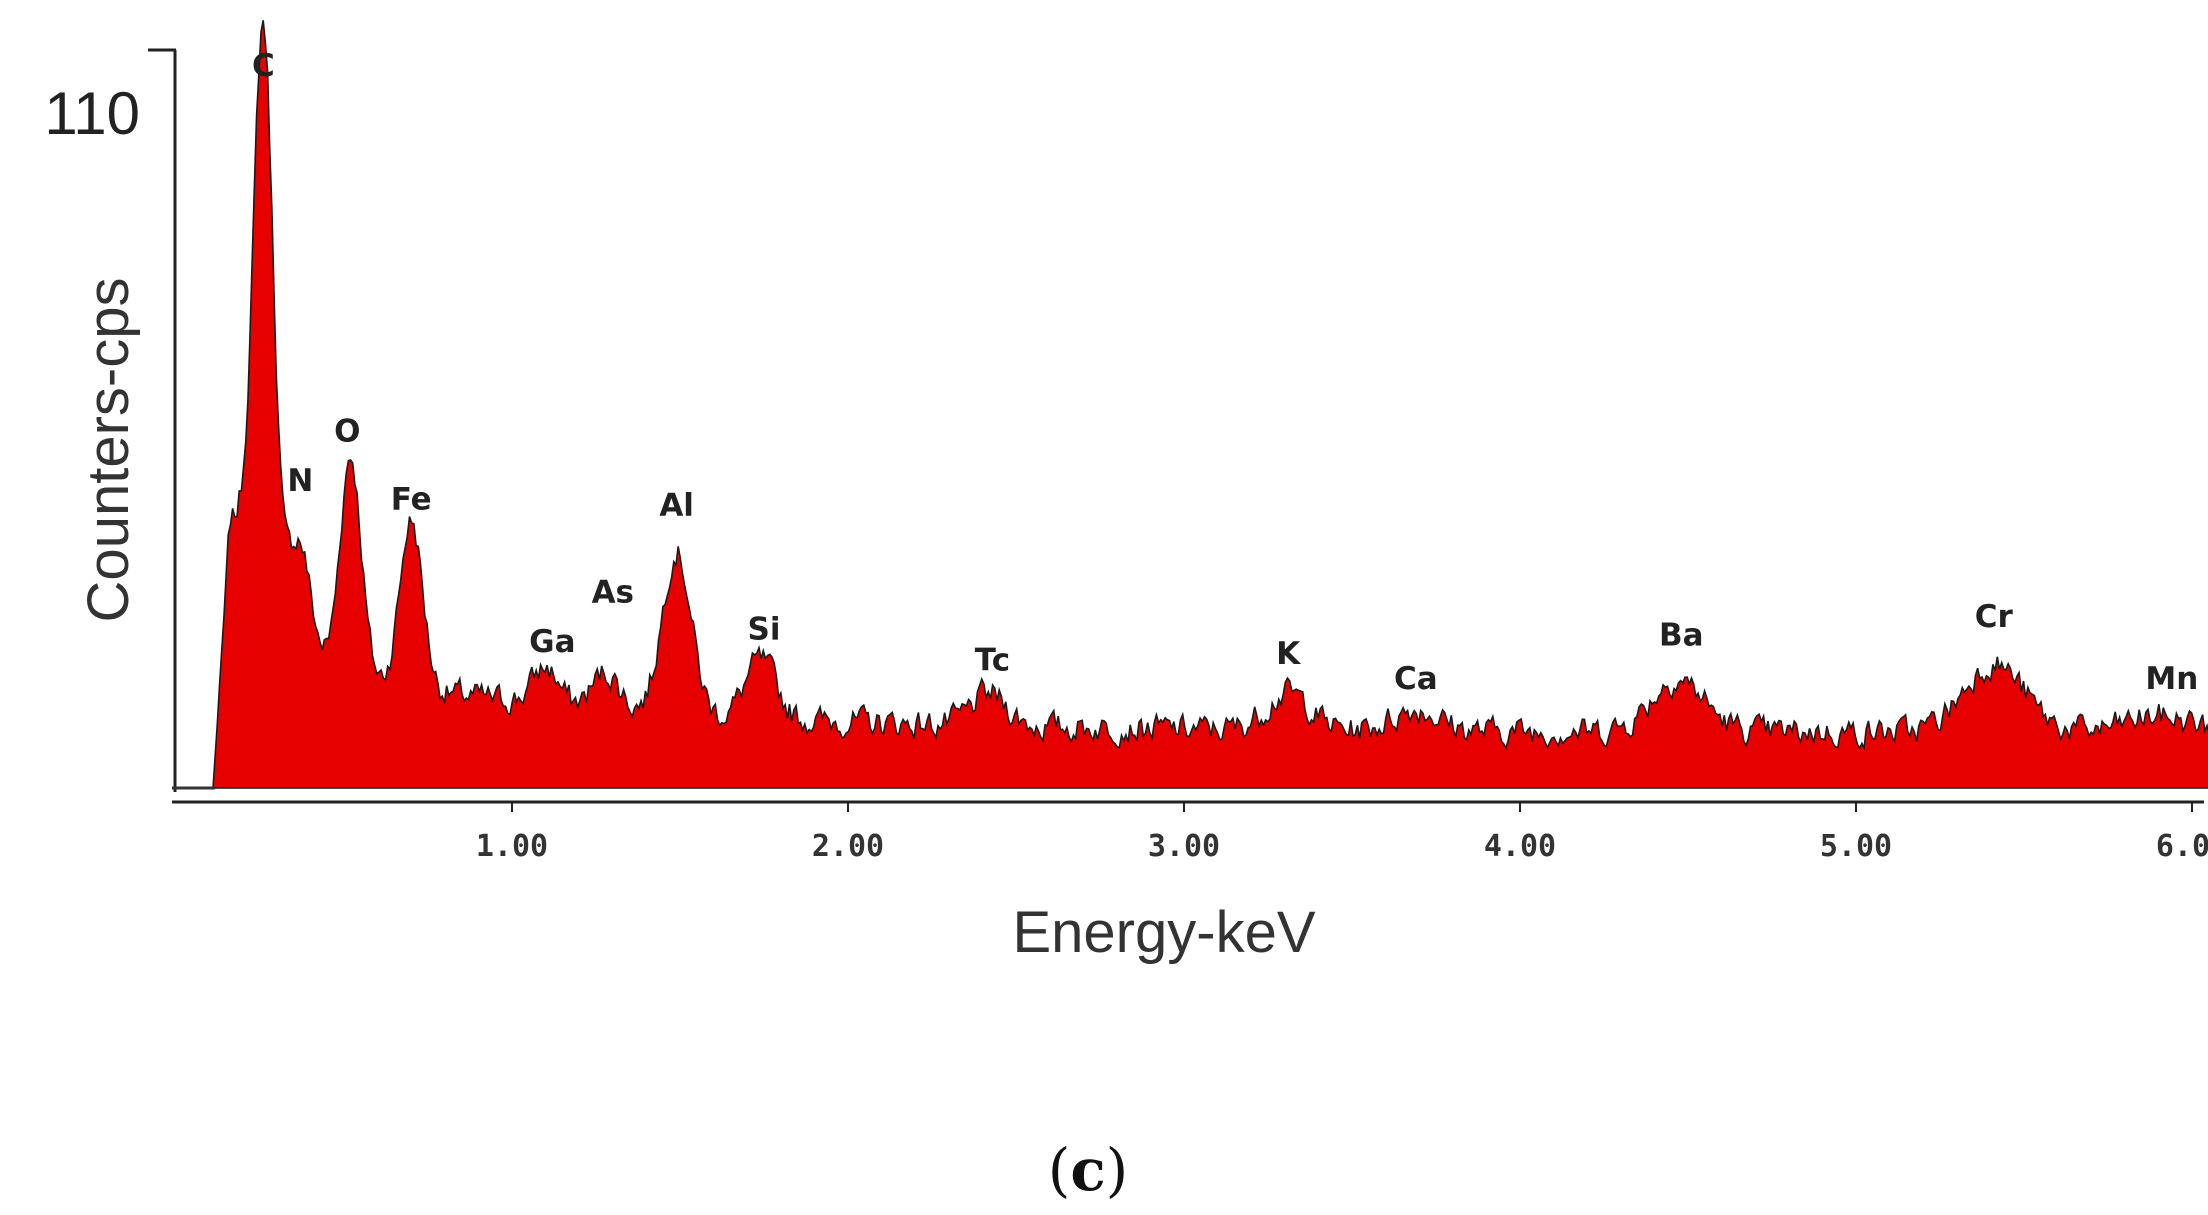  I want to click on caption-open: (, so click(1059, 1170).